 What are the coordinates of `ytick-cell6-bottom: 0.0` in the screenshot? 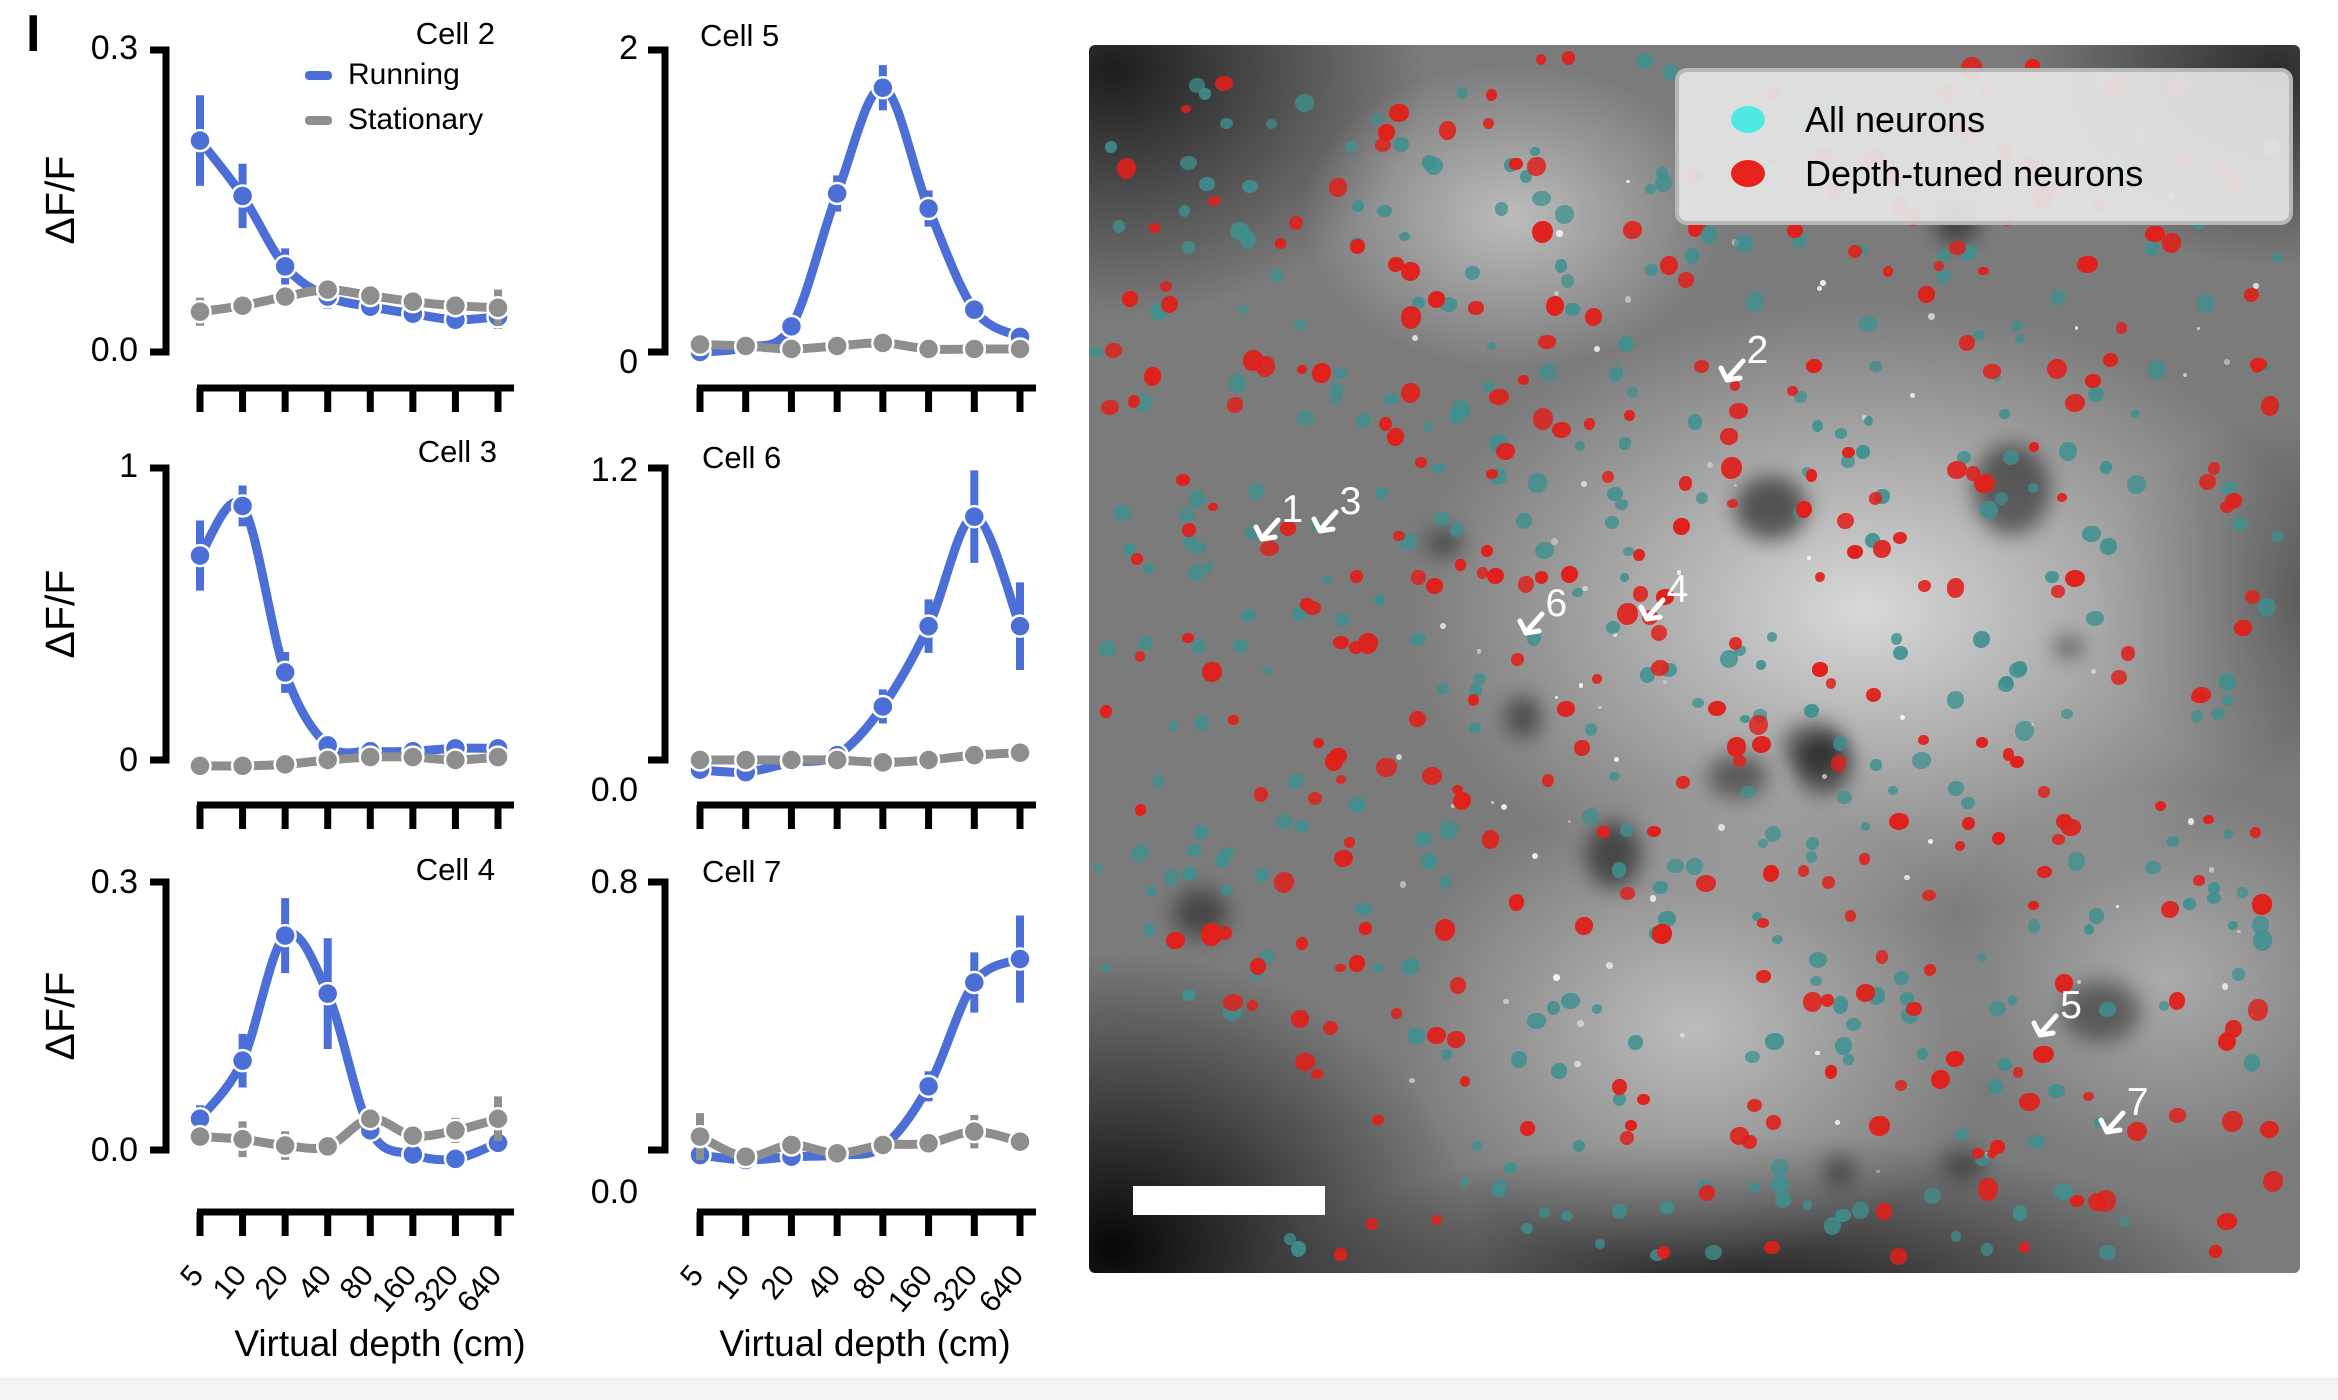 It's located at (614, 790).